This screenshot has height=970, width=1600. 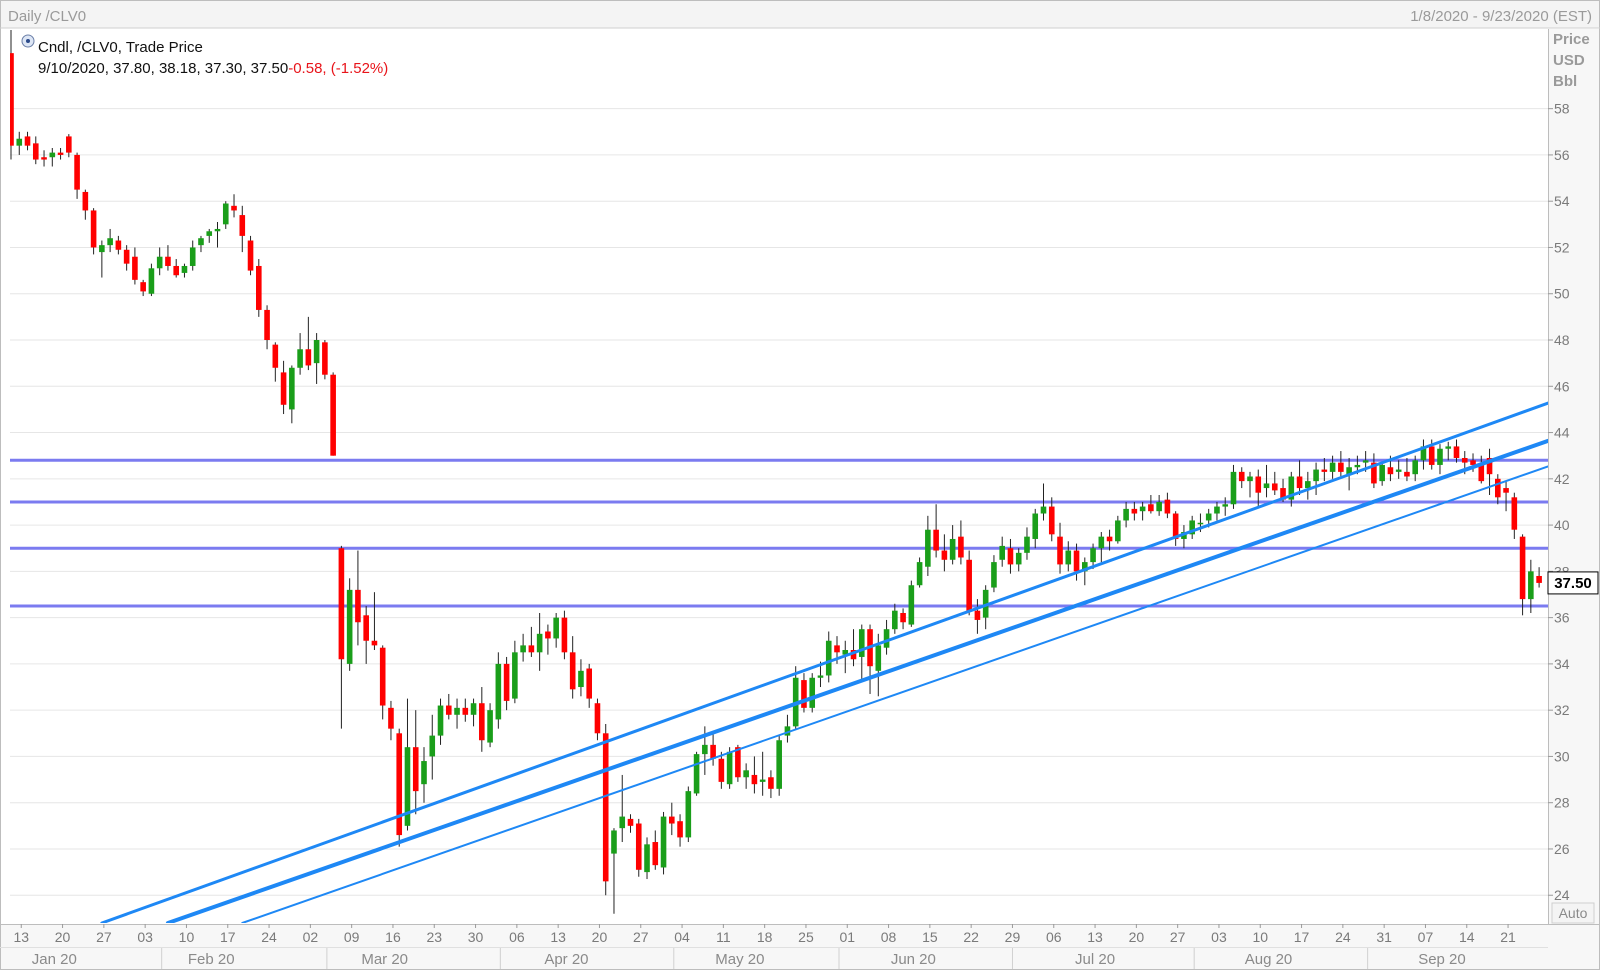 I want to click on legend-ohlc-values: 9/10/2020, 37.80, 38.18, 37.30, 37.50, so click(x=163, y=68).